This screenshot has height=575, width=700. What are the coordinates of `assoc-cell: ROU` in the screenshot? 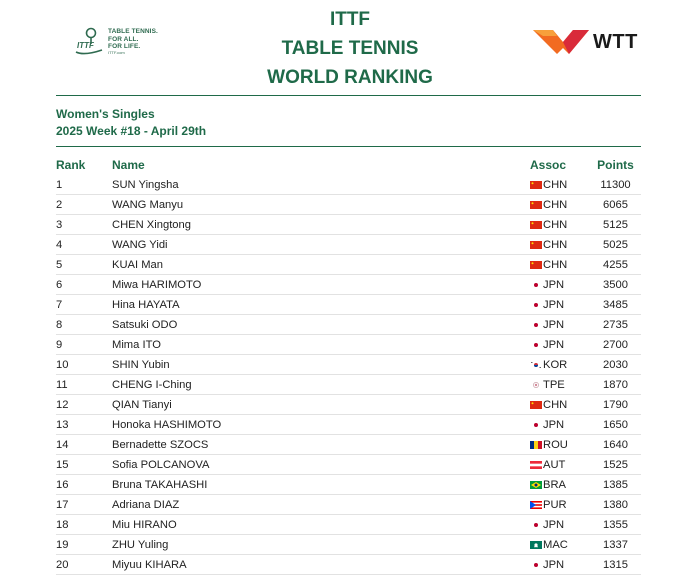 It's located at (560, 444).